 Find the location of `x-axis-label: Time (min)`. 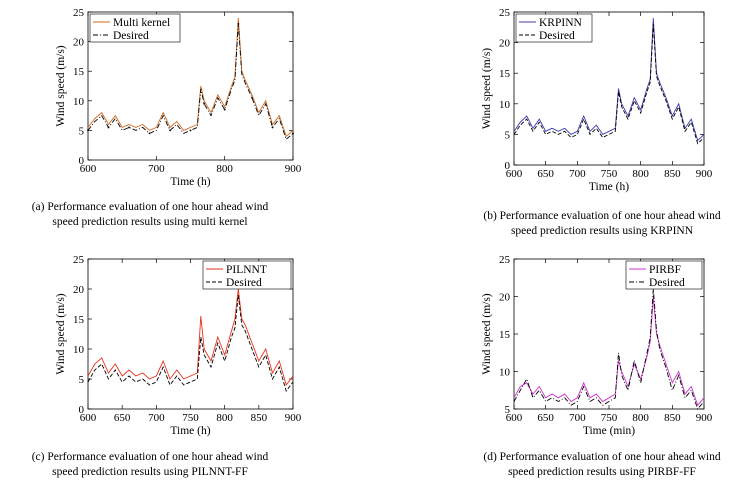

x-axis-label: Time (min) is located at coordinates (609, 431).